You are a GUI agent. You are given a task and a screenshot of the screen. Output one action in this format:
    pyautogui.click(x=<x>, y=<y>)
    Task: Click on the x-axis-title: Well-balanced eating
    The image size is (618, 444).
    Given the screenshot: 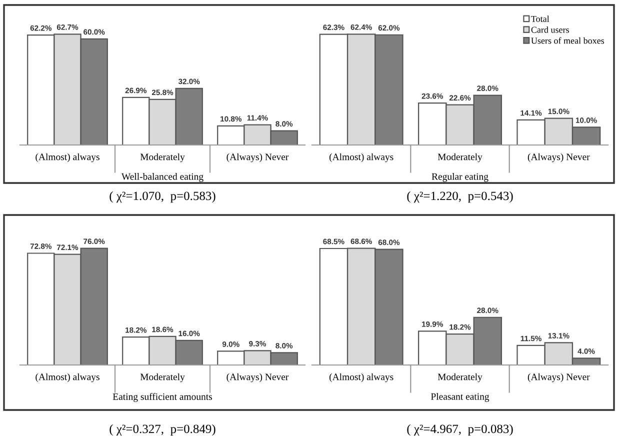 What is the action you would take?
    pyautogui.click(x=162, y=177)
    